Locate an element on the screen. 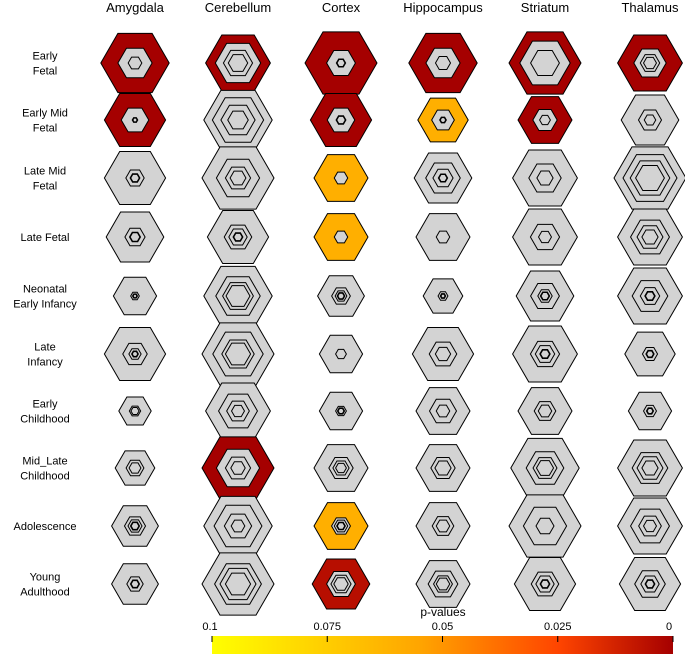 The width and height of the screenshot is (685, 654). column-label-hippocampus: Hippocampus is located at coordinates (443, 7).